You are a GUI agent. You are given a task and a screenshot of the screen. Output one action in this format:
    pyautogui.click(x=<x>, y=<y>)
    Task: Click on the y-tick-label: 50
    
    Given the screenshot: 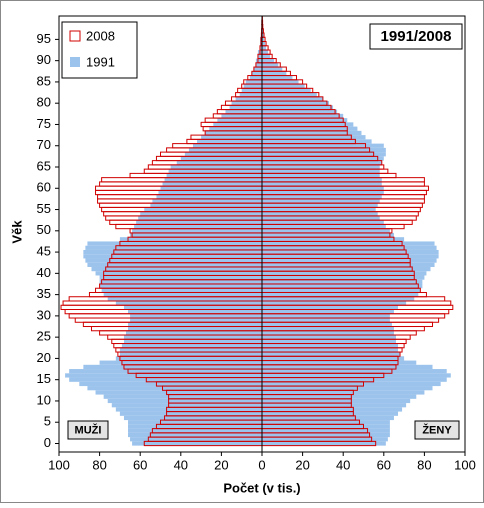 What is the action you would take?
    pyautogui.click(x=44, y=229)
    